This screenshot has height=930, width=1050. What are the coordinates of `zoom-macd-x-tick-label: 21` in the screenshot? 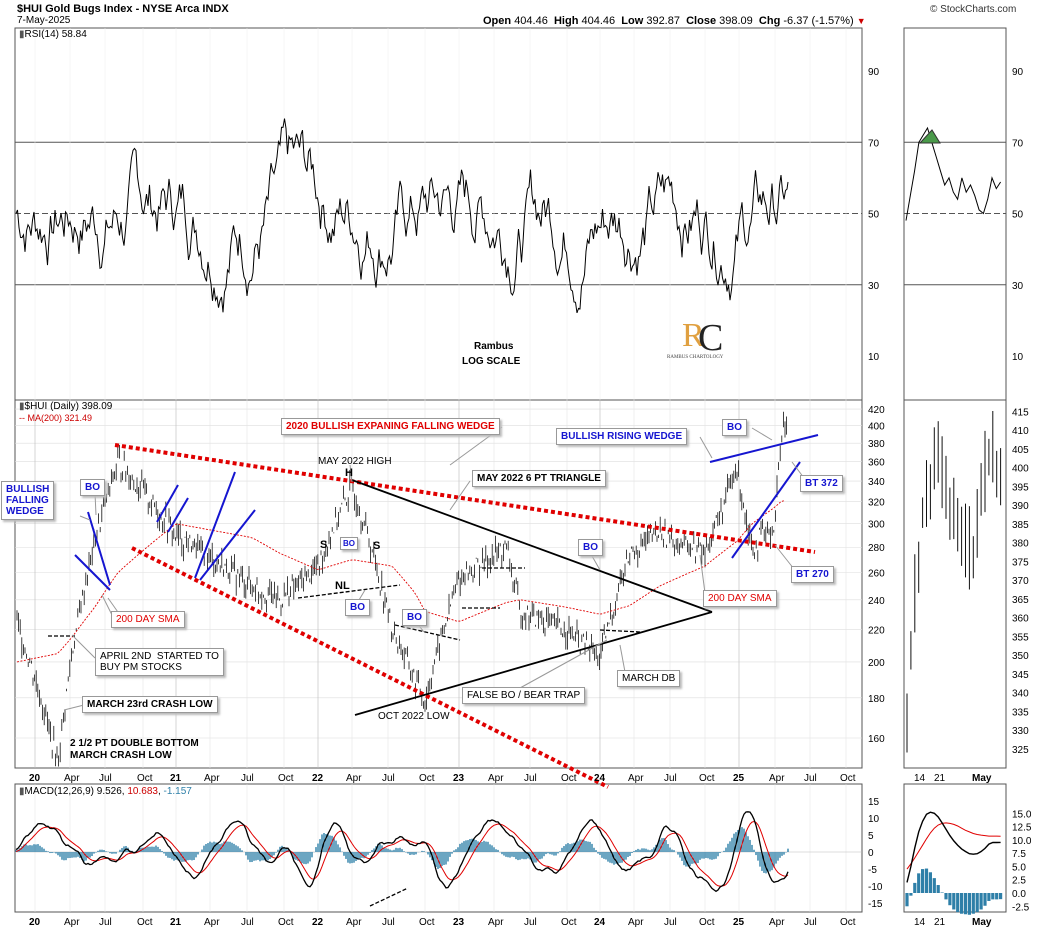 It's located at (940, 922).